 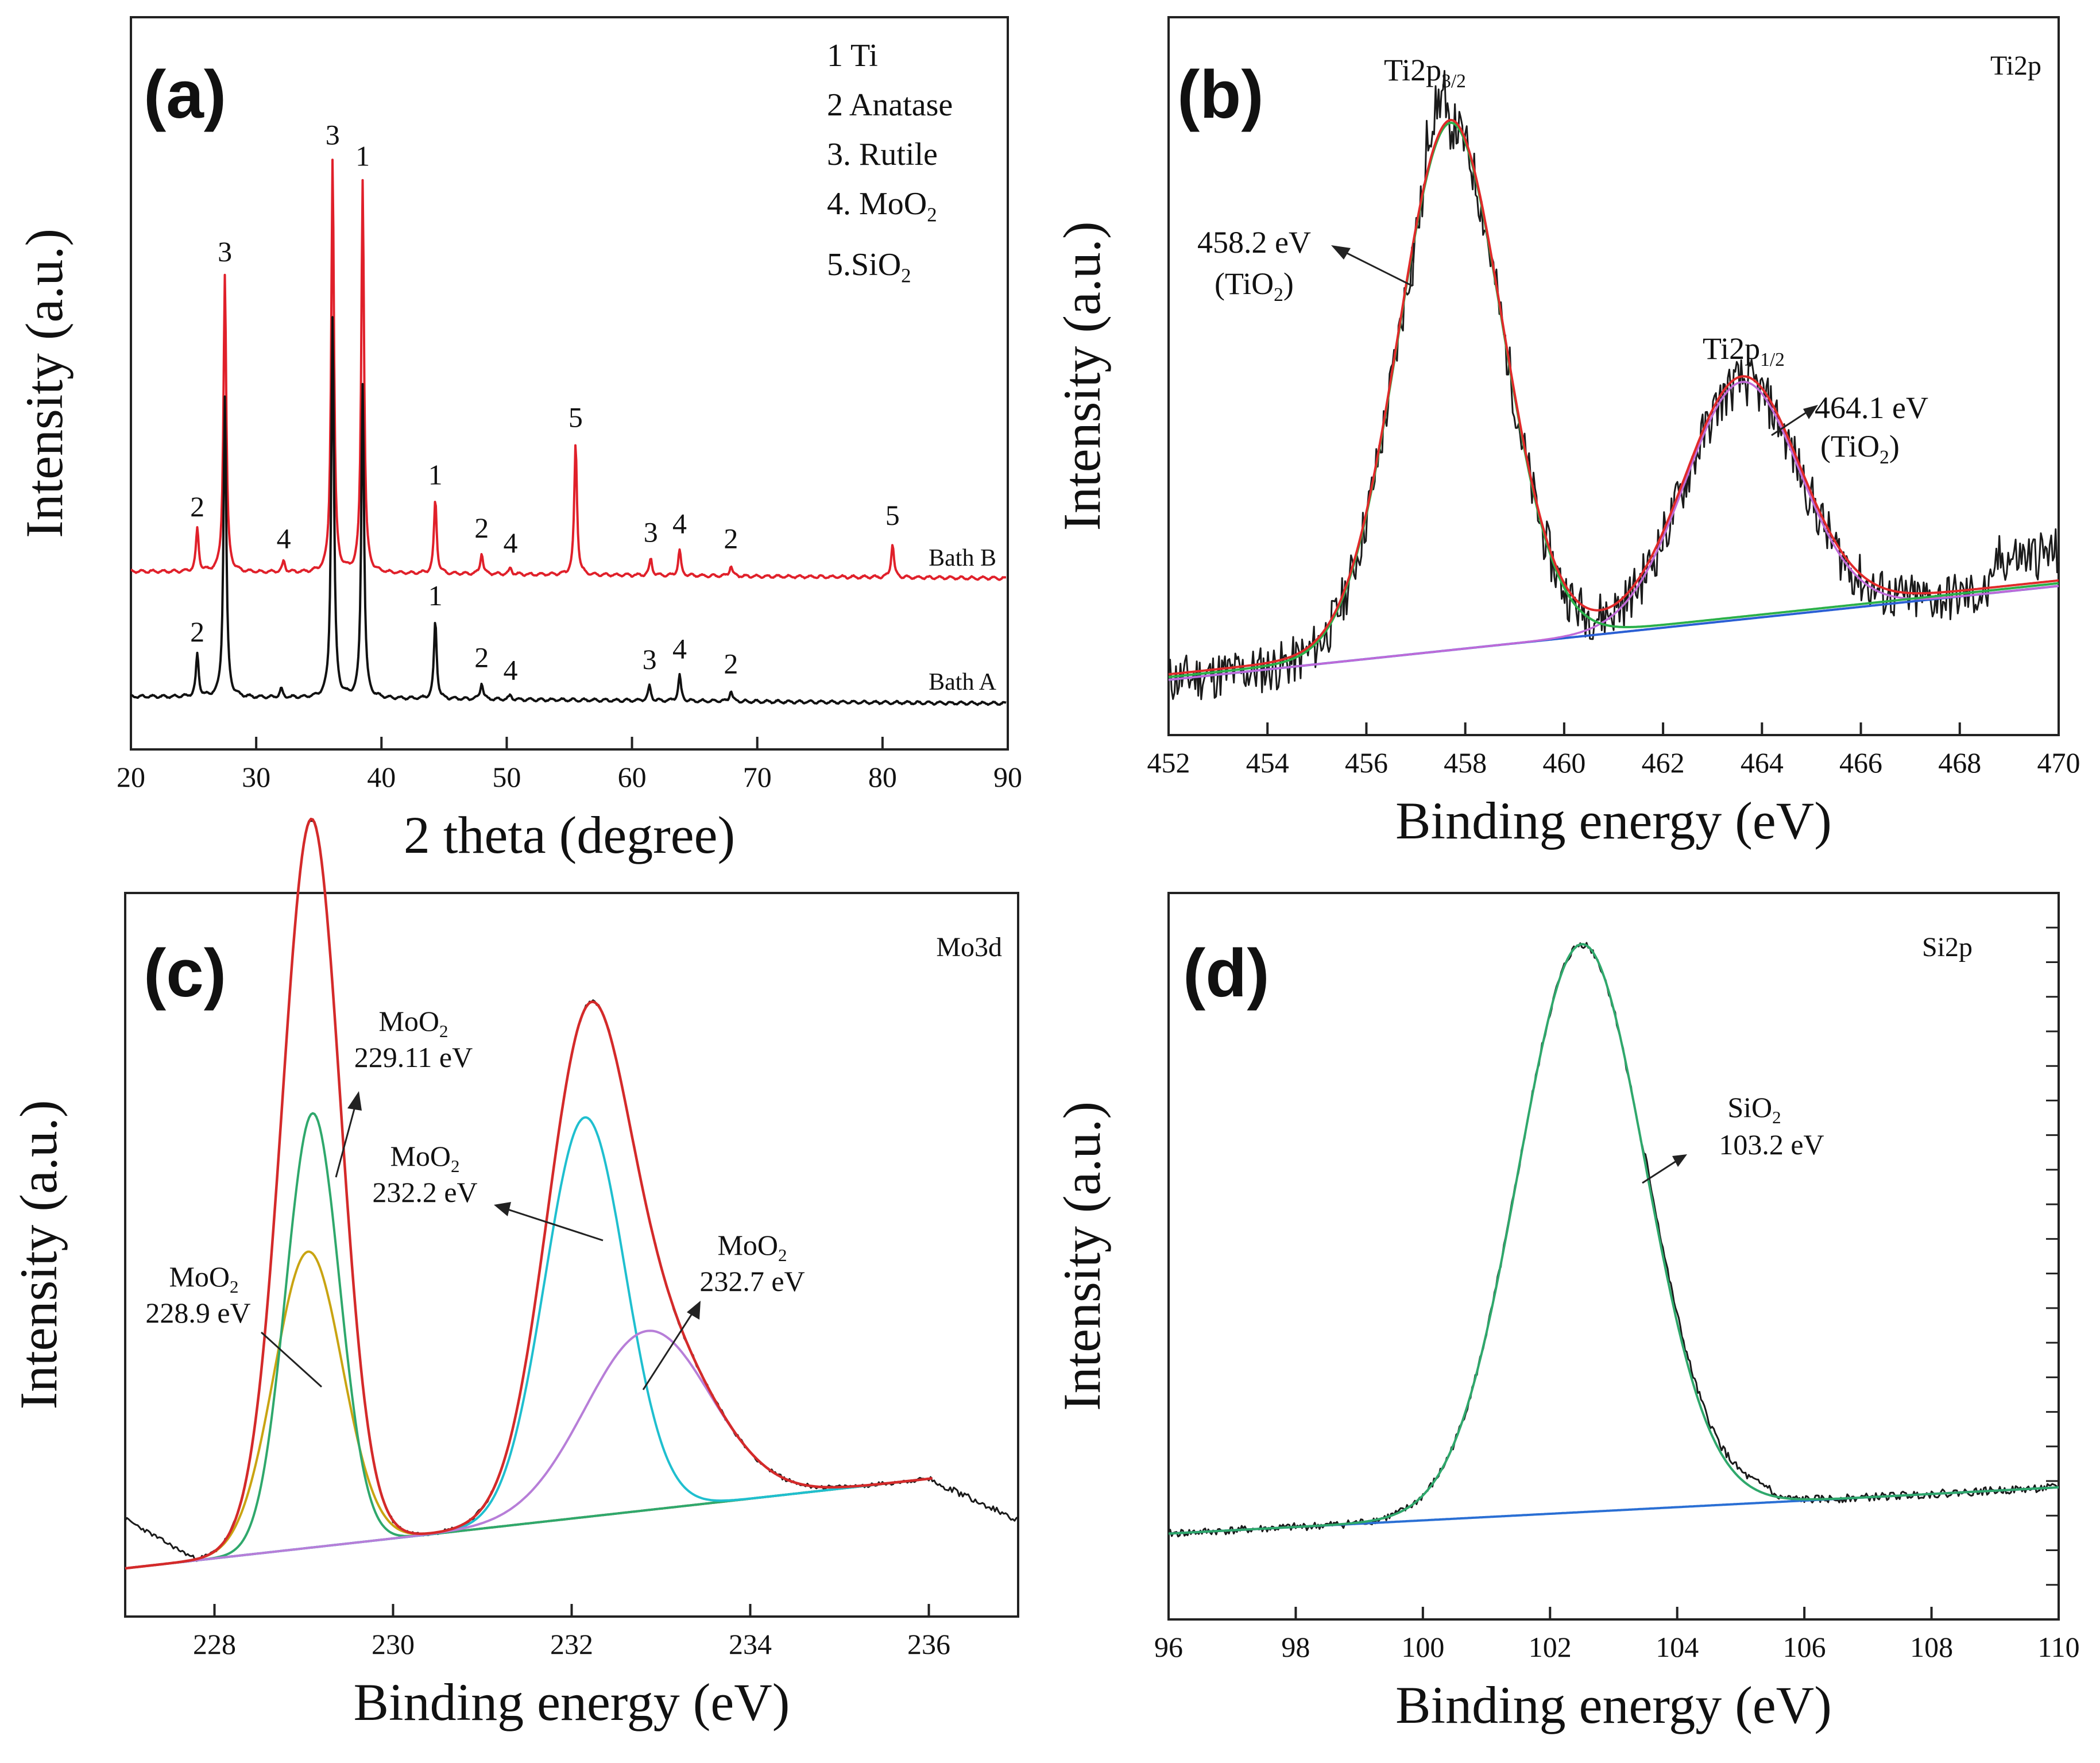 I want to click on legend-entry-text: 2 Anatase, so click(x=890, y=105).